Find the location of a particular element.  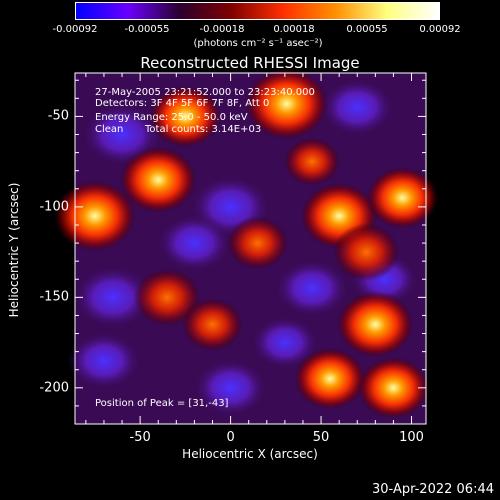

x-axis-label: Heliocentric X (arcsec) is located at coordinates (250, 454).